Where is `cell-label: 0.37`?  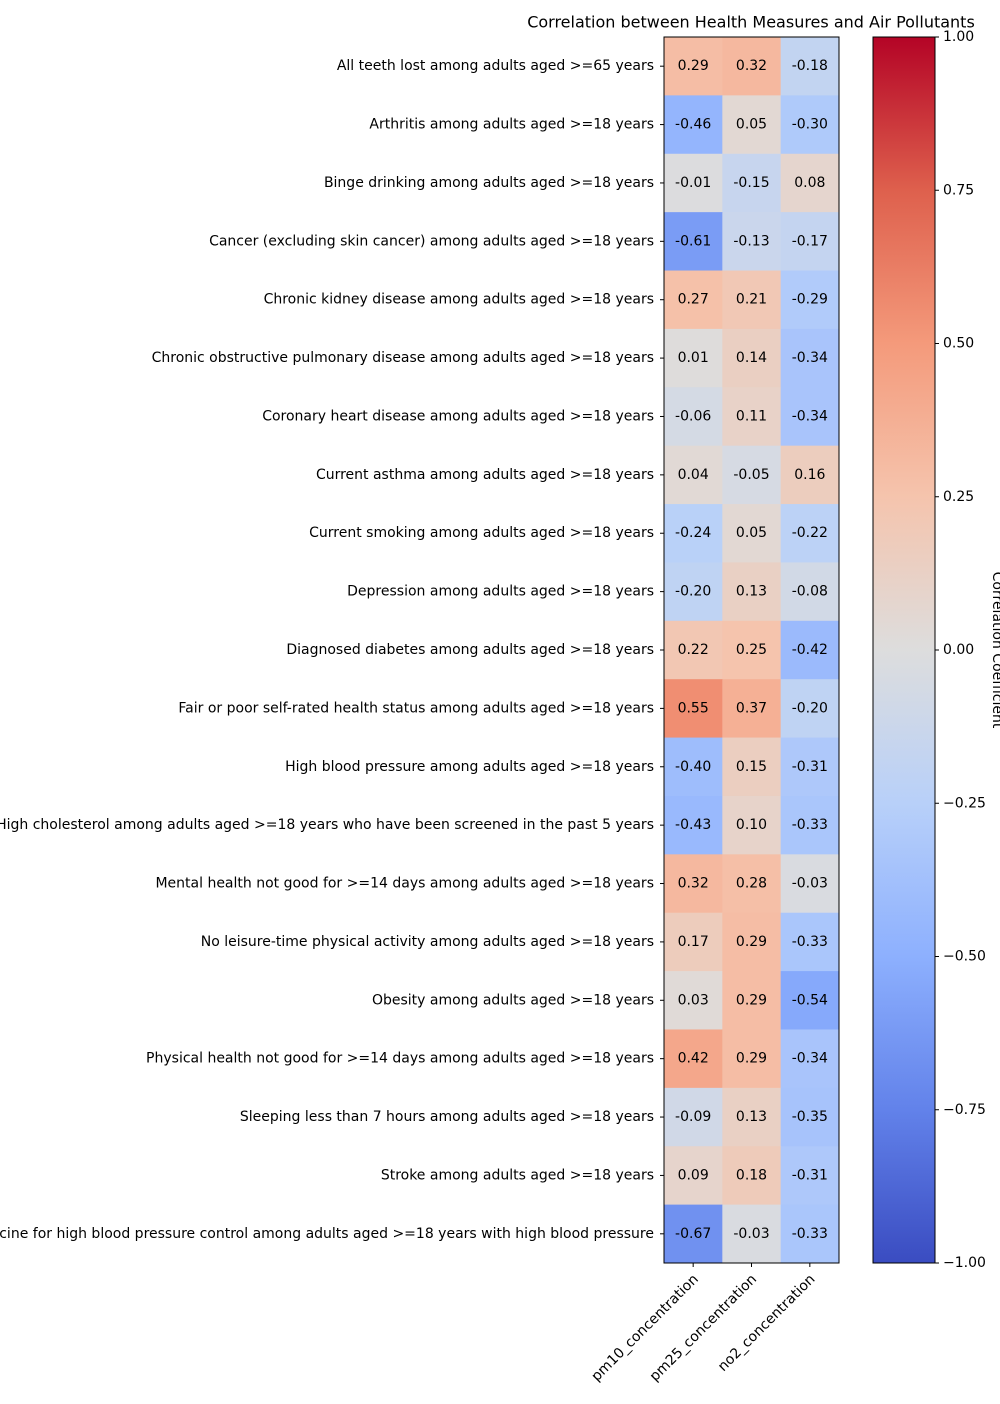
cell-label: 0.37 is located at coordinates (751, 708).